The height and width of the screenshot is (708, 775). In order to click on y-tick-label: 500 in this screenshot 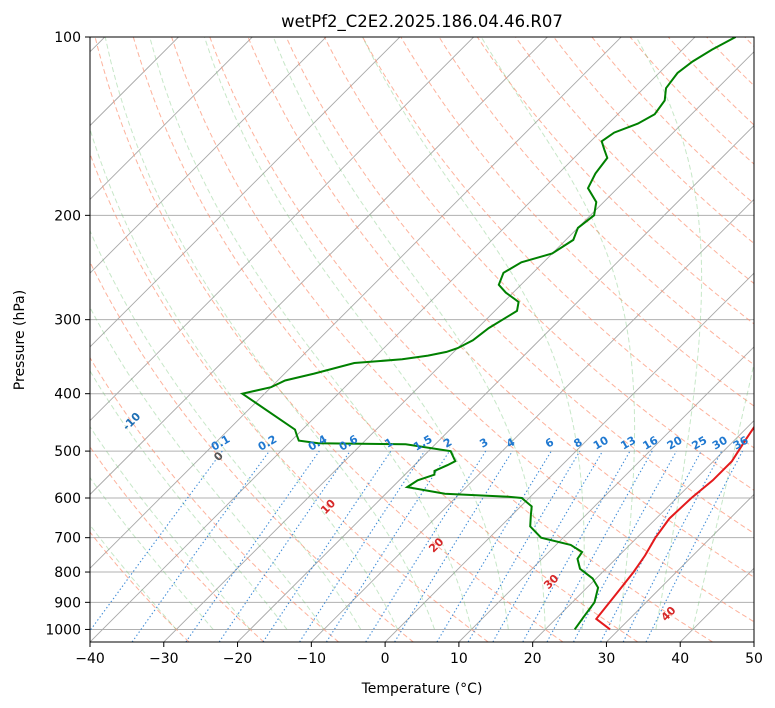, I will do `click(67, 452)`.